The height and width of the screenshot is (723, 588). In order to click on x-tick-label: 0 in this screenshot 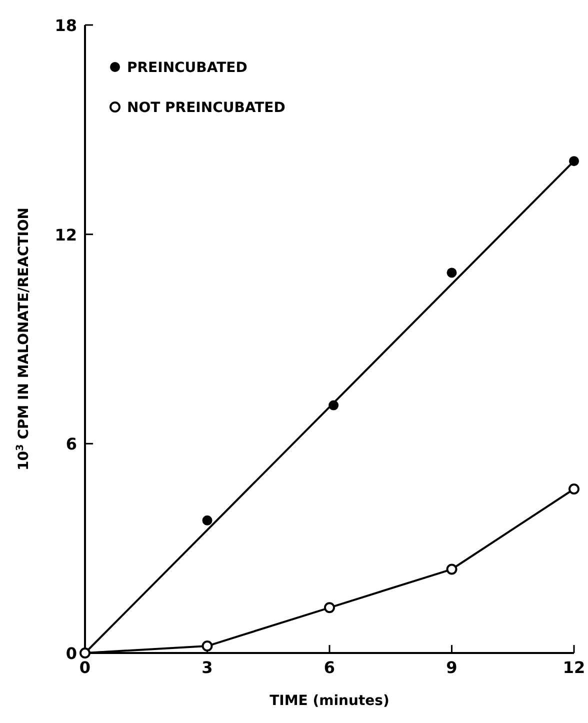, I will do `click(85, 667)`.